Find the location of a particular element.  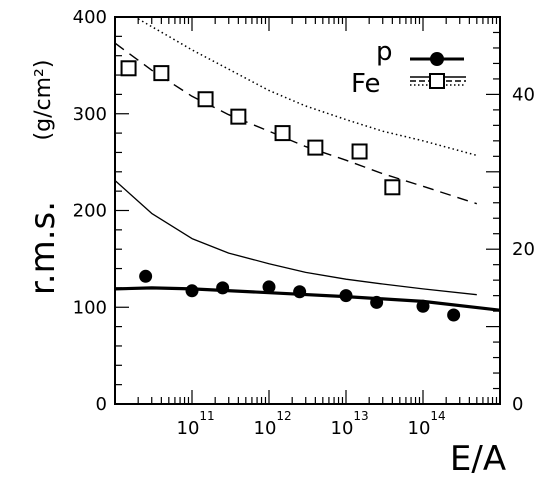

right-tick-label: 20 is located at coordinates (523, 249).